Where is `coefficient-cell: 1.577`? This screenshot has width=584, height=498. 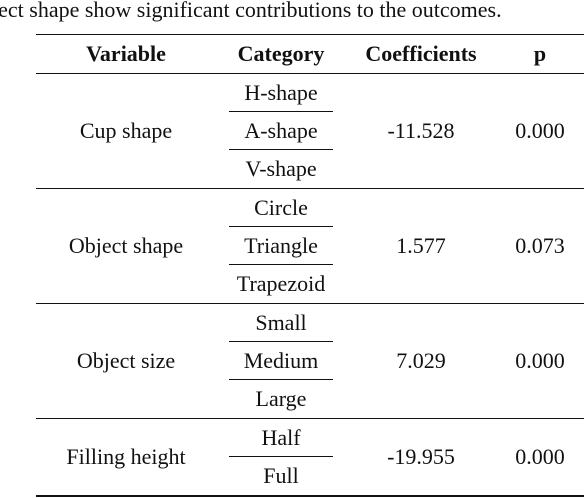 coefficient-cell: 1.577 is located at coordinates (421, 246).